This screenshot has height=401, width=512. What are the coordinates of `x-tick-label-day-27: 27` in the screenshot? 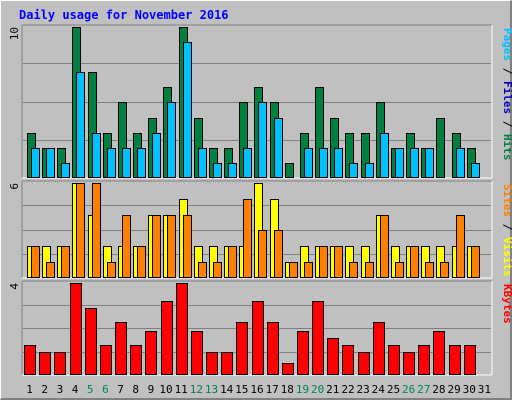 It's located at (423, 389).